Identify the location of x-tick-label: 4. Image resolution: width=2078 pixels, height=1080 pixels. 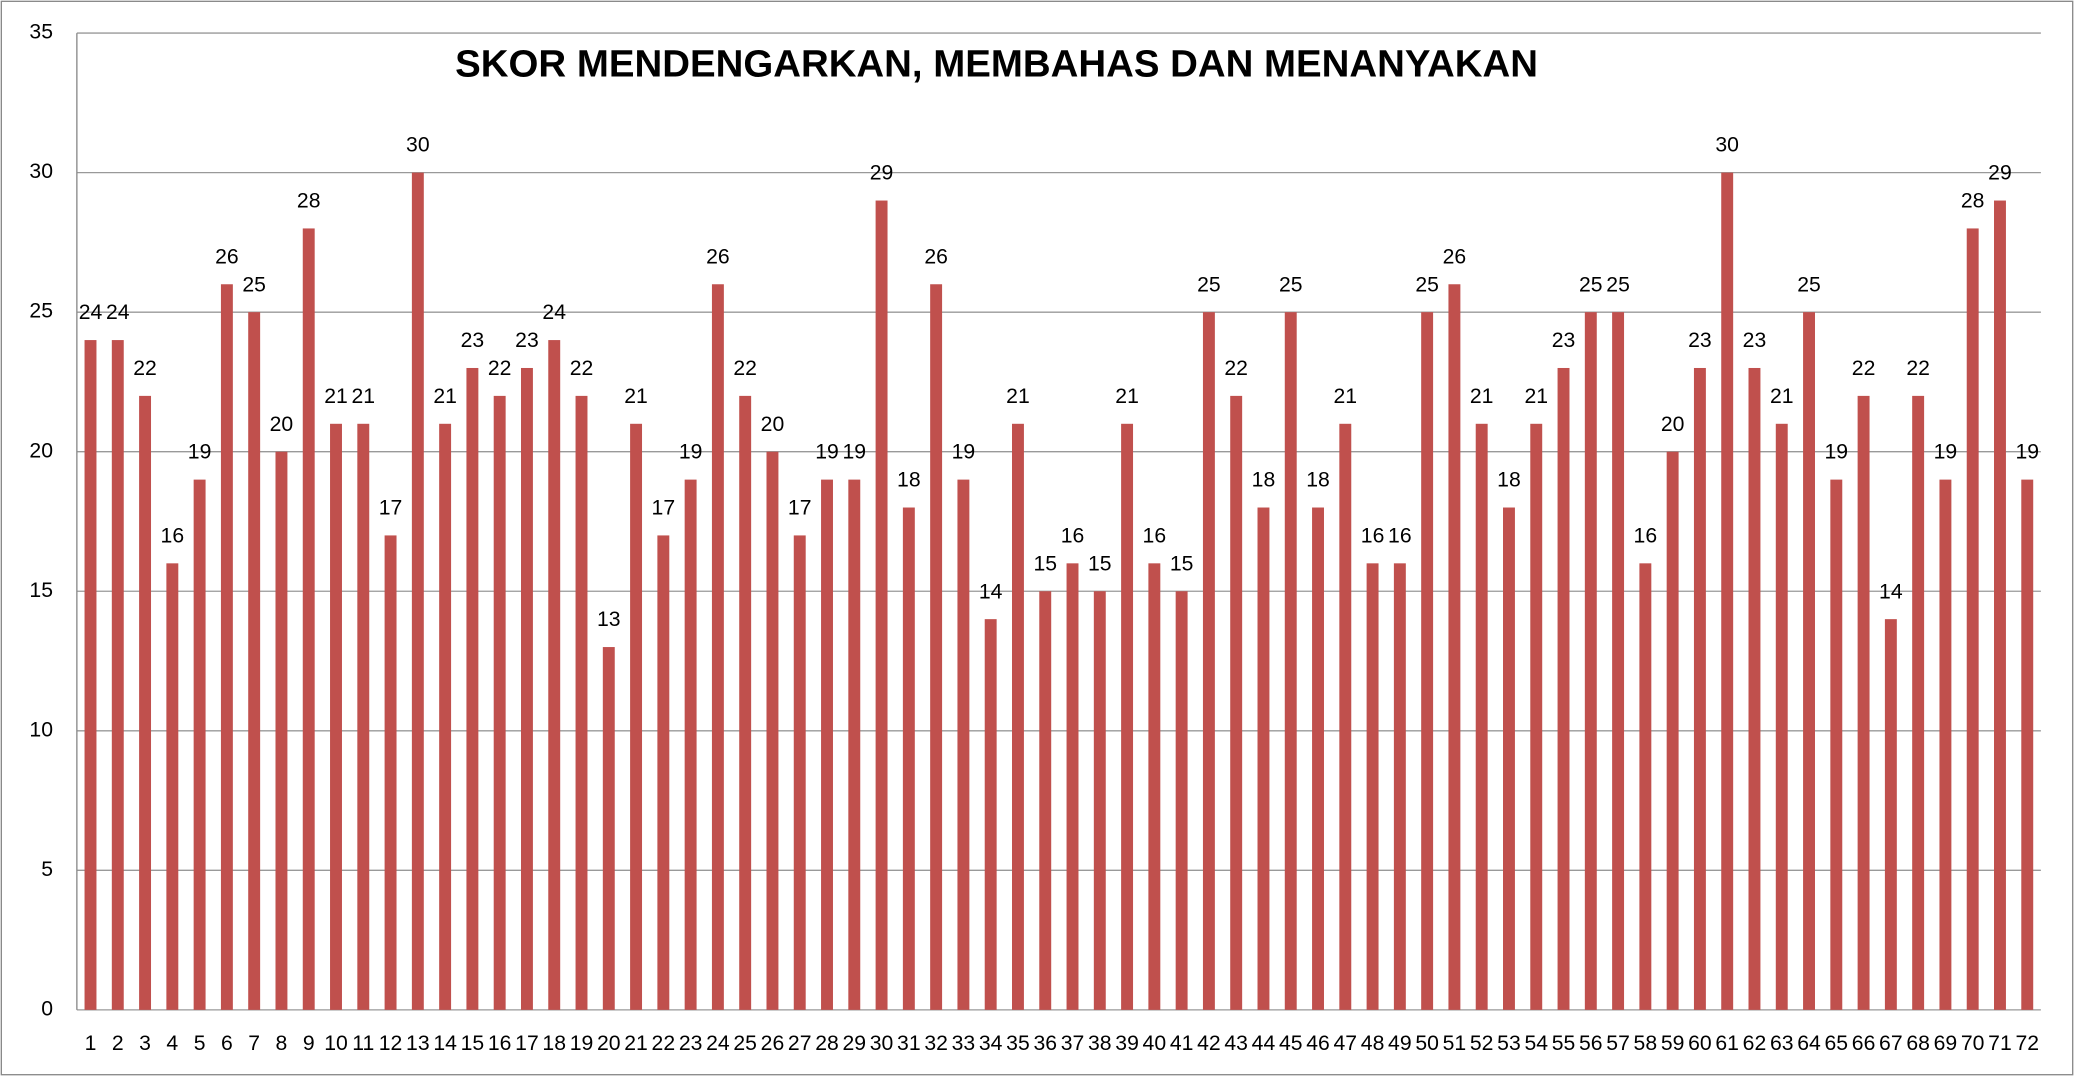
(172, 1043).